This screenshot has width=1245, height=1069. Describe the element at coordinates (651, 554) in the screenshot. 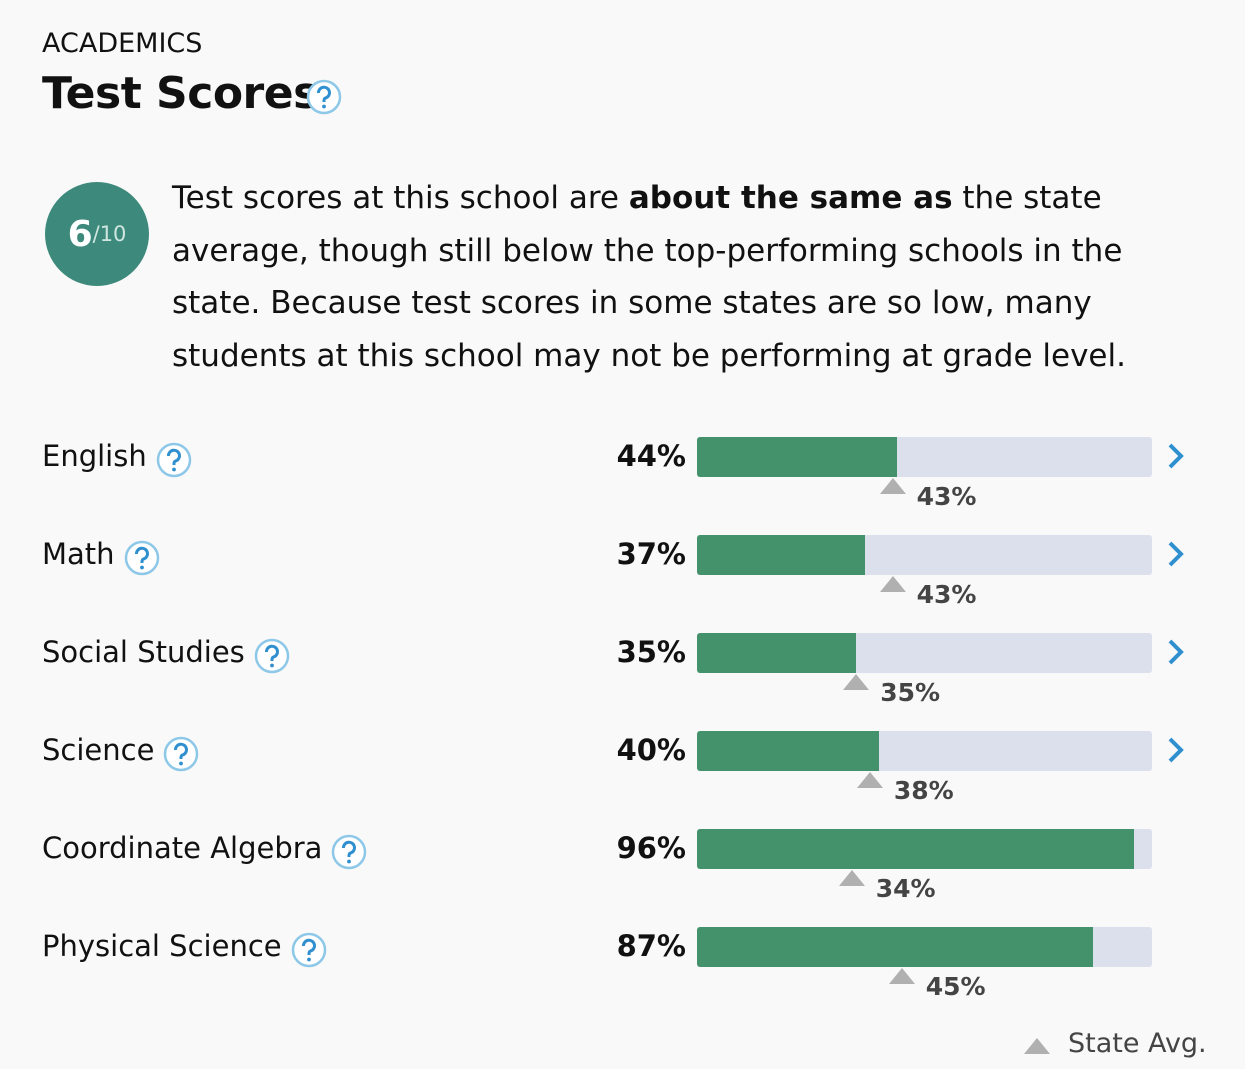

I see `score-label: 37%` at that location.